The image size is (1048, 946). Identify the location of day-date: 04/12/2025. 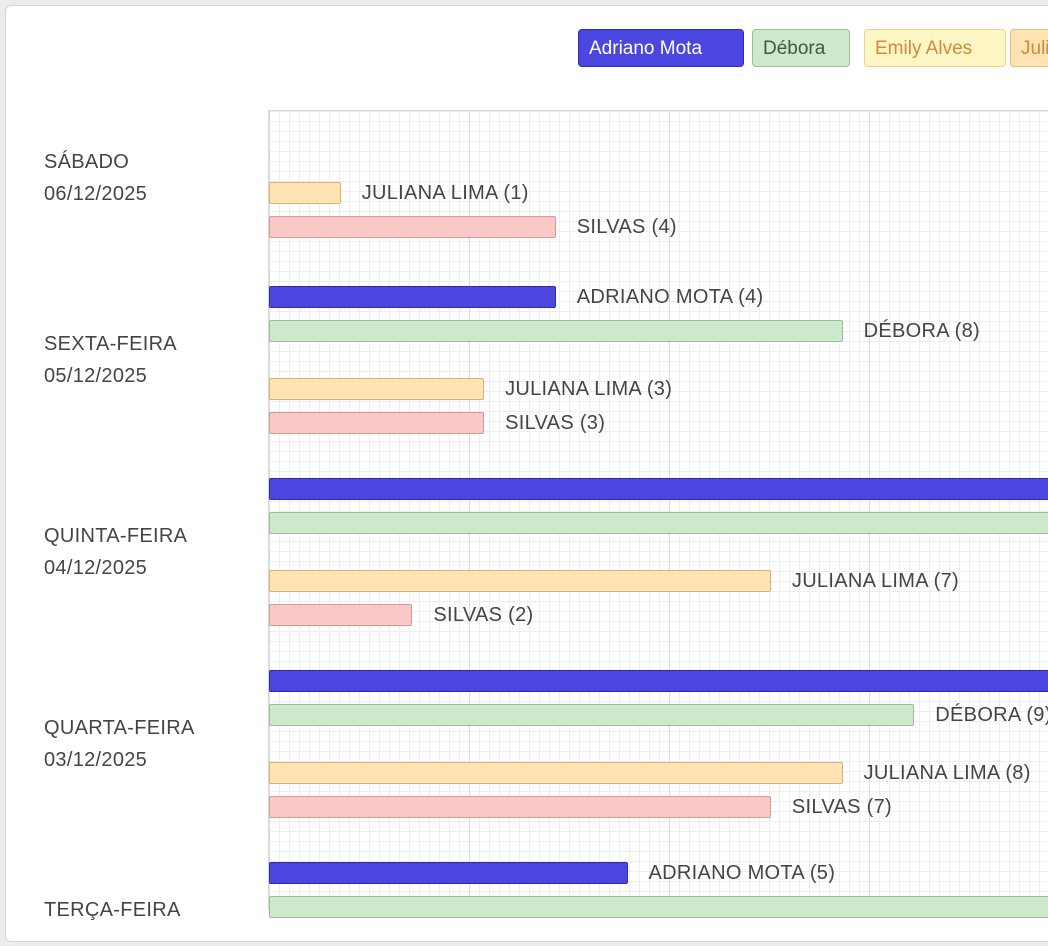
(96, 568).